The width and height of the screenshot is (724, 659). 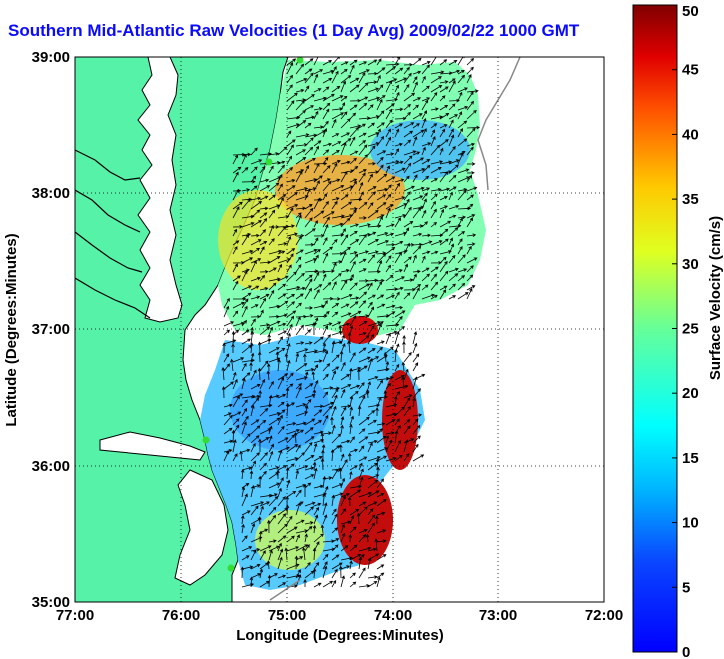 I want to click on colorbar-tick-label: 25, so click(x=690, y=329).